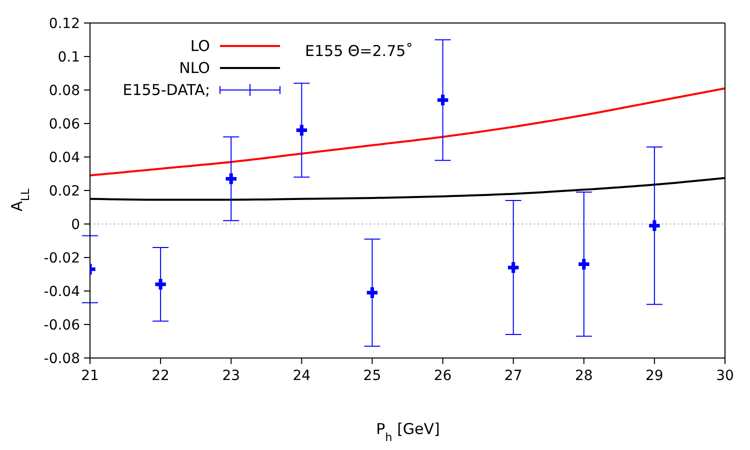 This screenshot has width=750, height=450. Describe the element at coordinates (64, 124) in the screenshot. I see `y-tick-label: 0.06` at that location.